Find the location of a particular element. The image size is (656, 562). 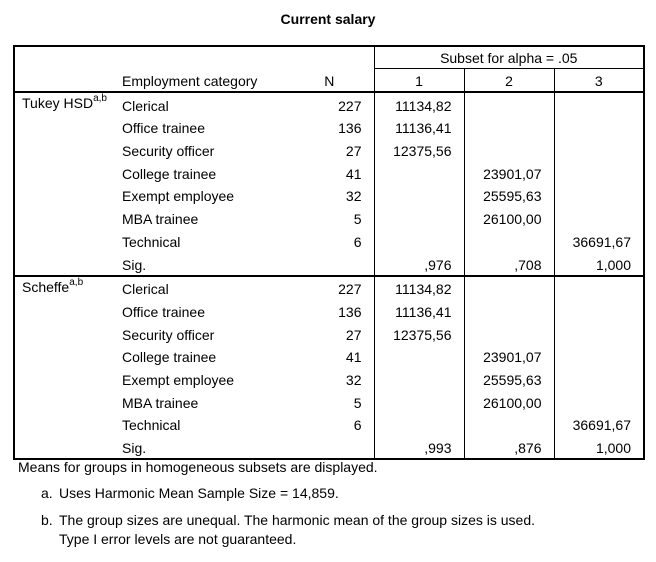

footnote-b-line2: Type I error levels are not guaranteed. is located at coordinates (178, 539).